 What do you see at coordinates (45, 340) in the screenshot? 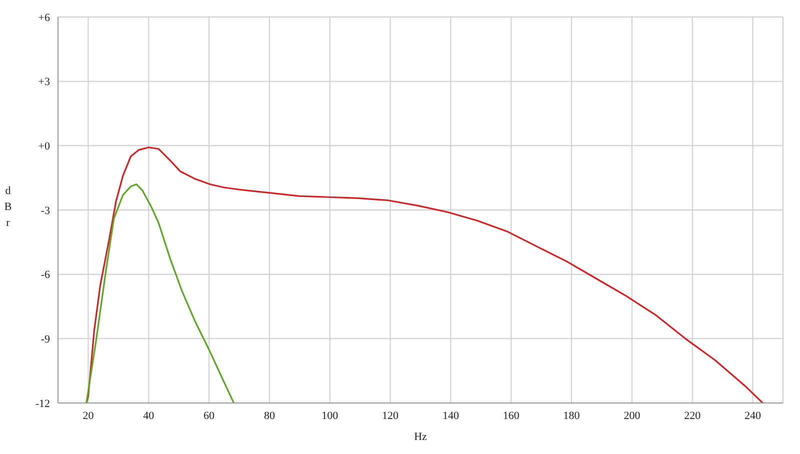
I see `y-tick-label: -9` at bounding box center [45, 340].